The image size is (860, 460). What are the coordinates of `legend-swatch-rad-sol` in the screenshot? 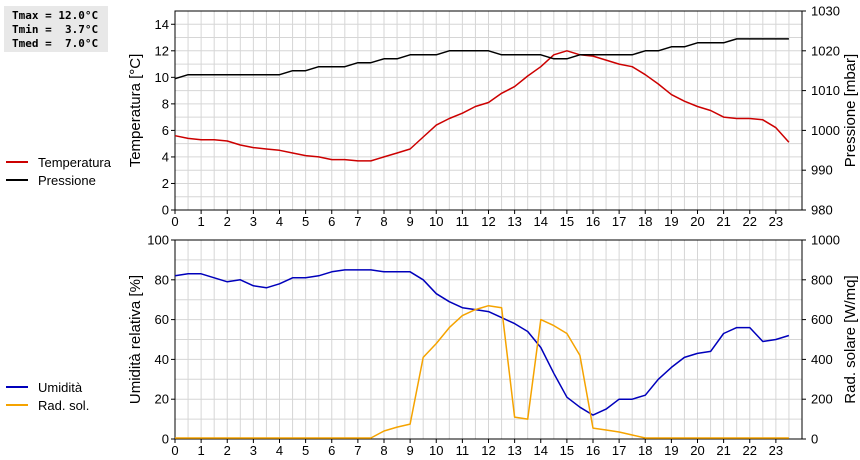 It's located at (17, 405).